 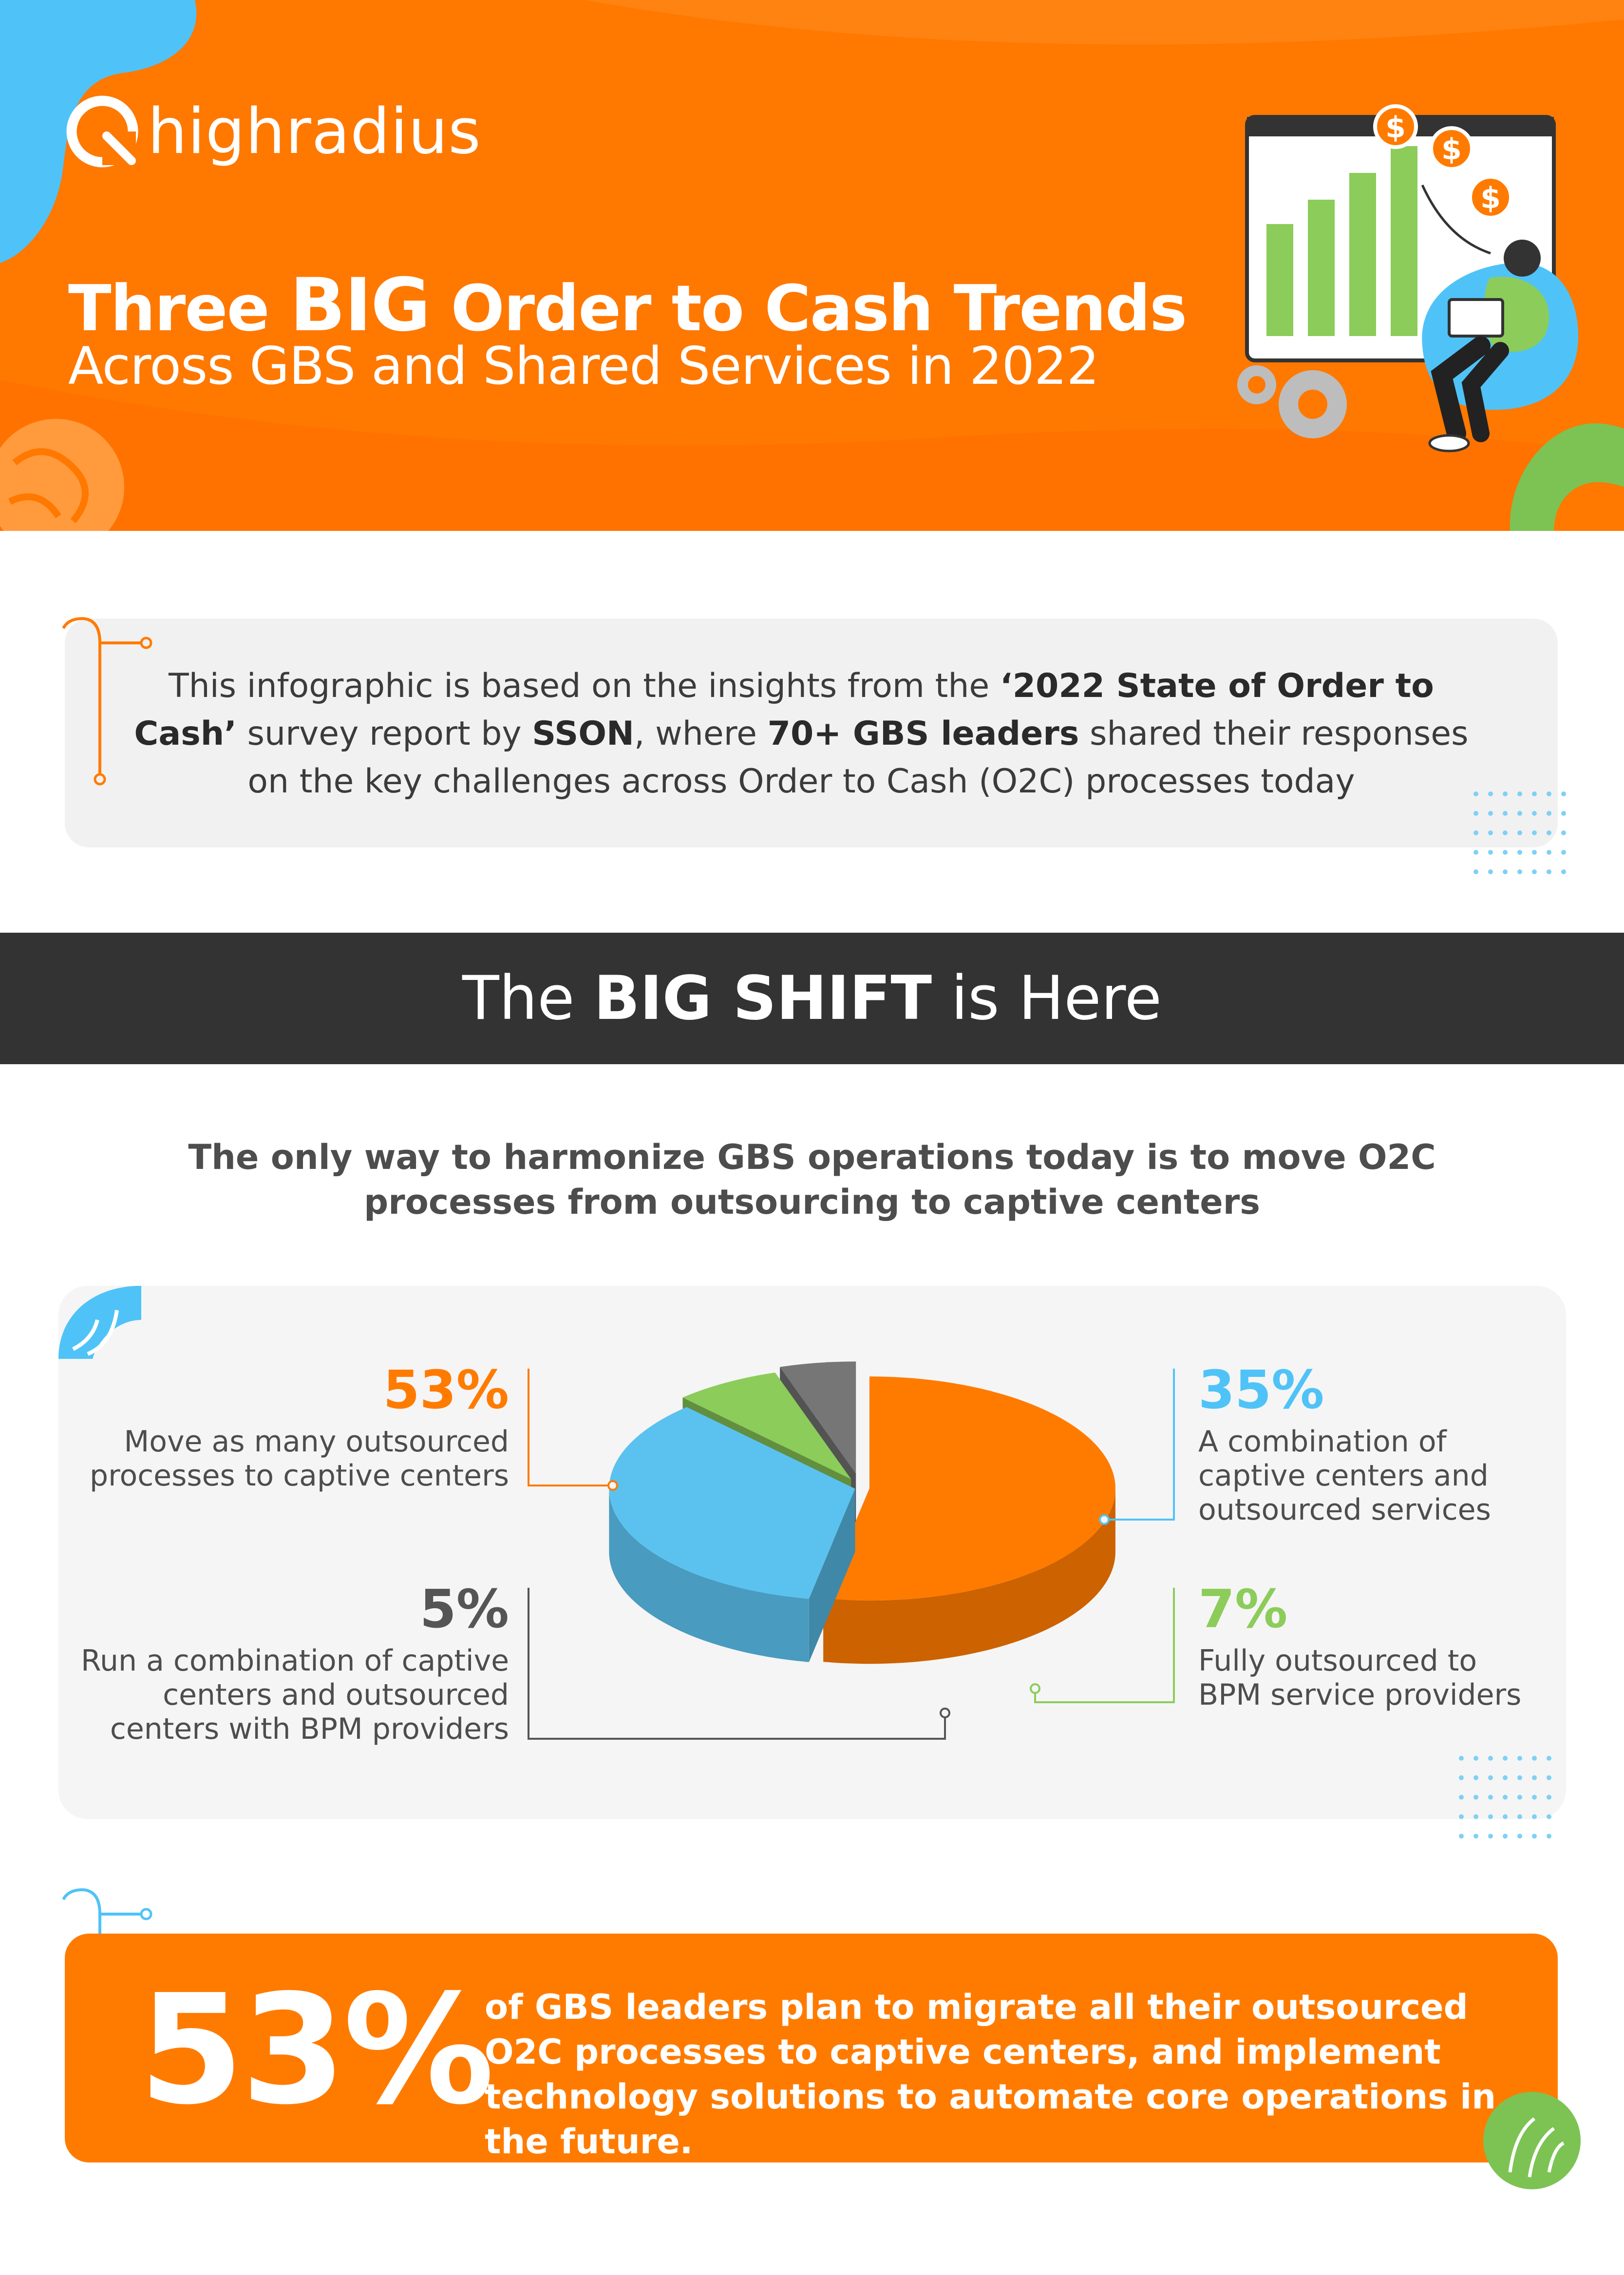 What do you see at coordinates (762, 998) in the screenshot?
I see `section-heading-emphasis: BIG SHIFT` at bounding box center [762, 998].